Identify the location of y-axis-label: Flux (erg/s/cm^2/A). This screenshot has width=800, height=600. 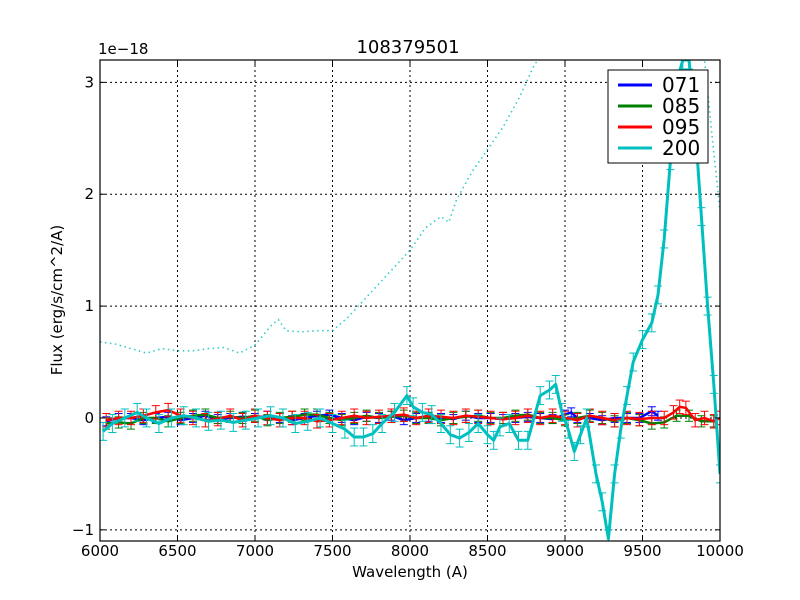
(57, 300).